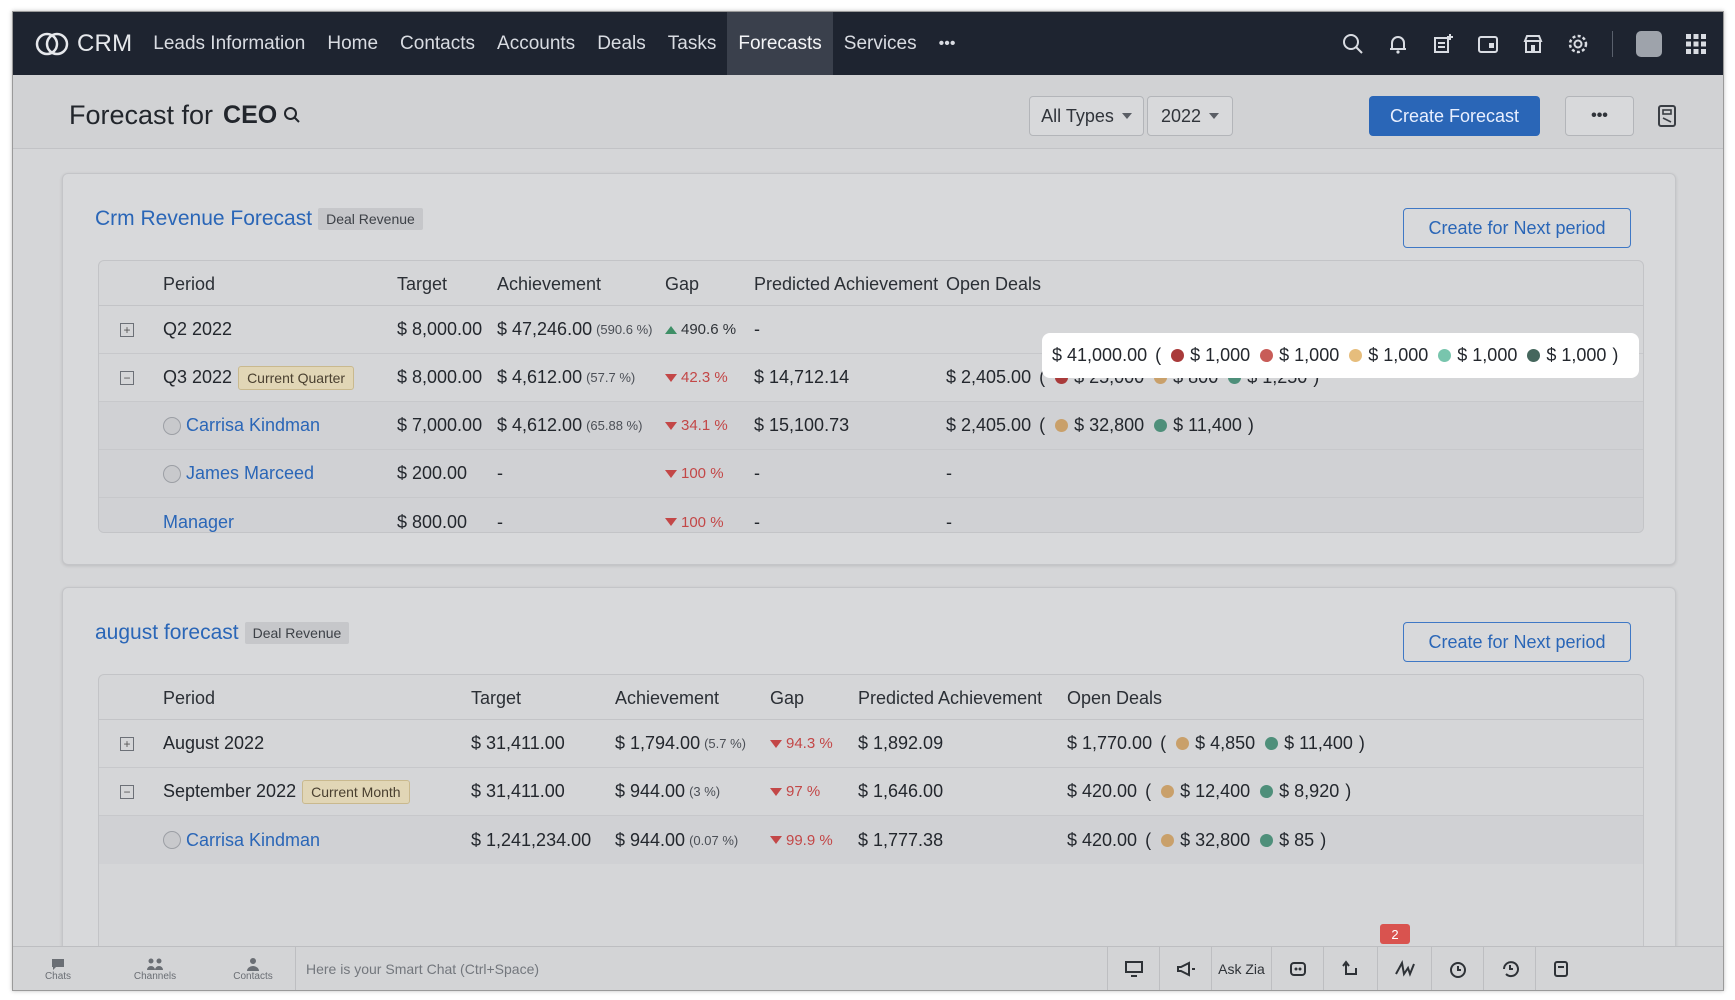 The height and width of the screenshot is (1000, 1735). What do you see at coordinates (871, 515) in the screenshot?
I see `table-row: Manager $ 800.00 - 100 % - -` at bounding box center [871, 515].